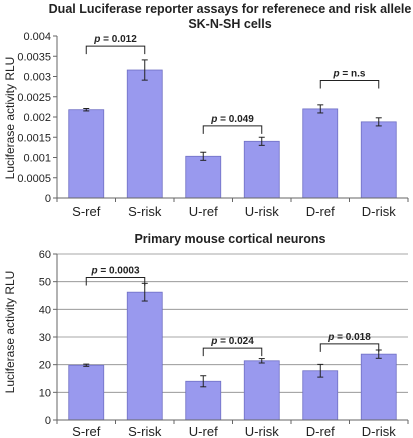 The height and width of the screenshot is (438, 413). What do you see at coordinates (34, 57) in the screenshot?
I see `y-tick-label: 0.0035` at bounding box center [34, 57].